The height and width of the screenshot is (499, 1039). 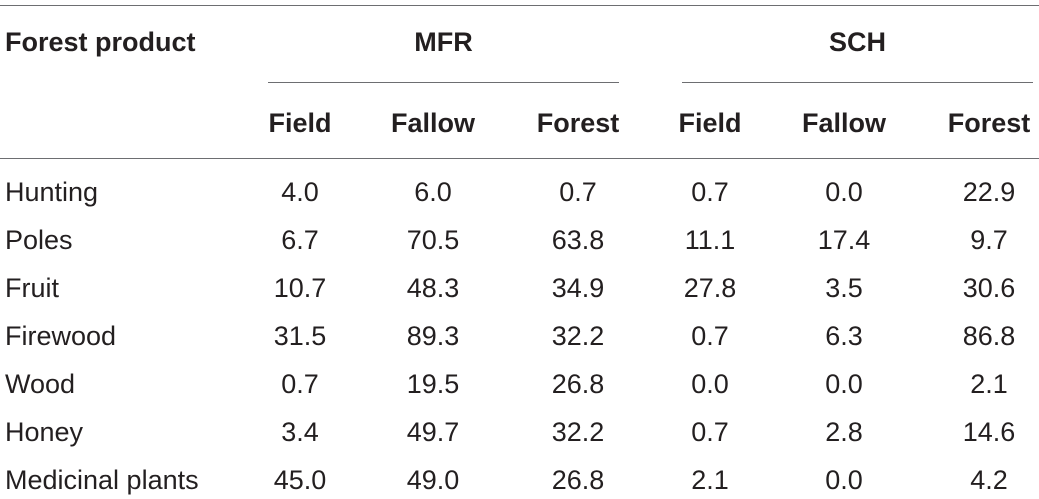 I want to click on header-bottom-rule, so click(x=519, y=158).